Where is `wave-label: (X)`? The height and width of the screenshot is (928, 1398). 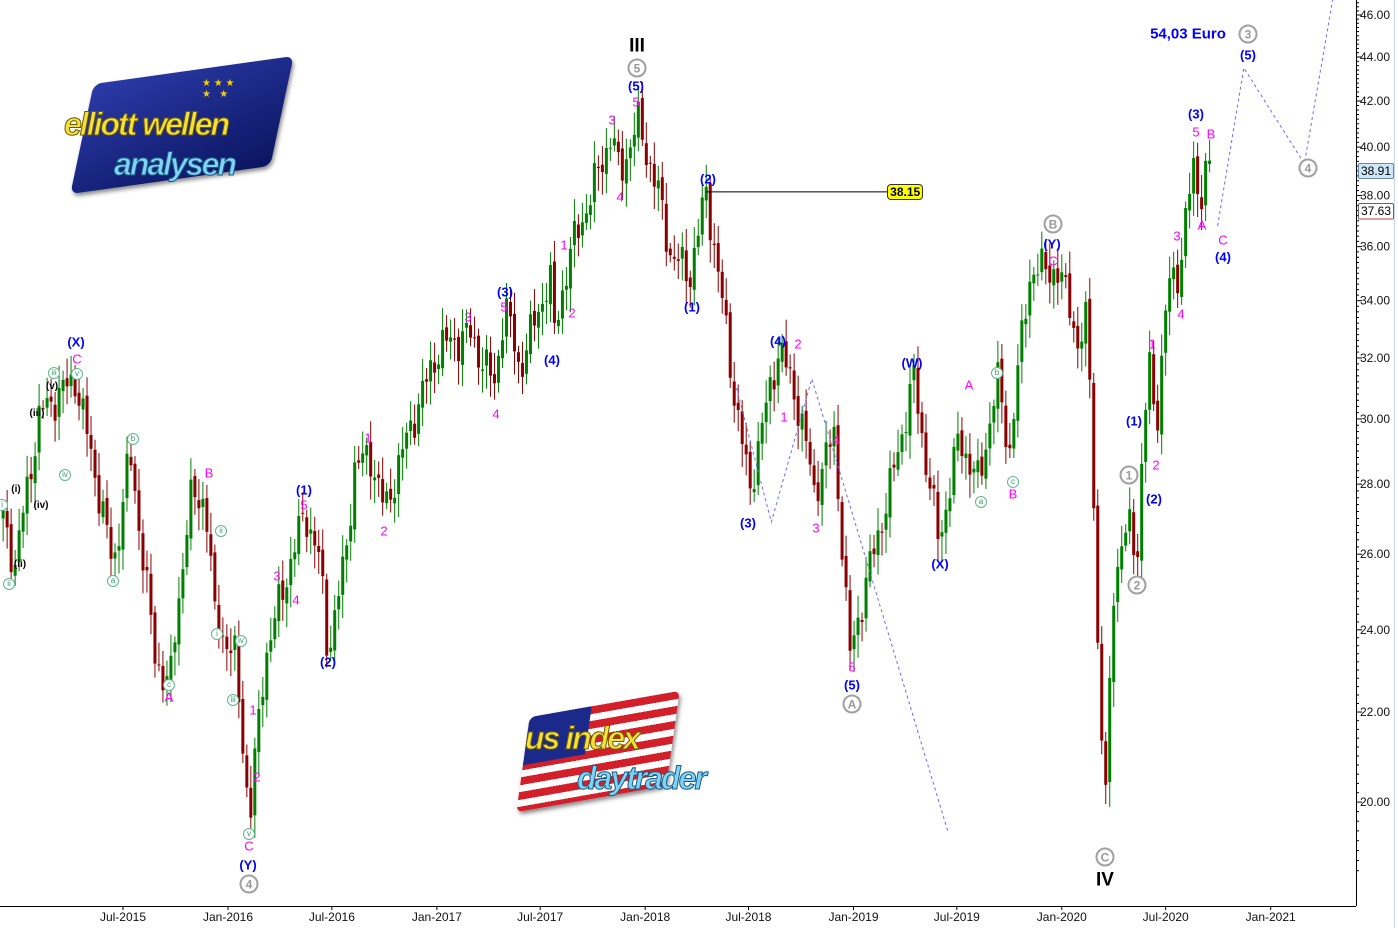 wave-label: (X) is located at coordinates (940, 564).